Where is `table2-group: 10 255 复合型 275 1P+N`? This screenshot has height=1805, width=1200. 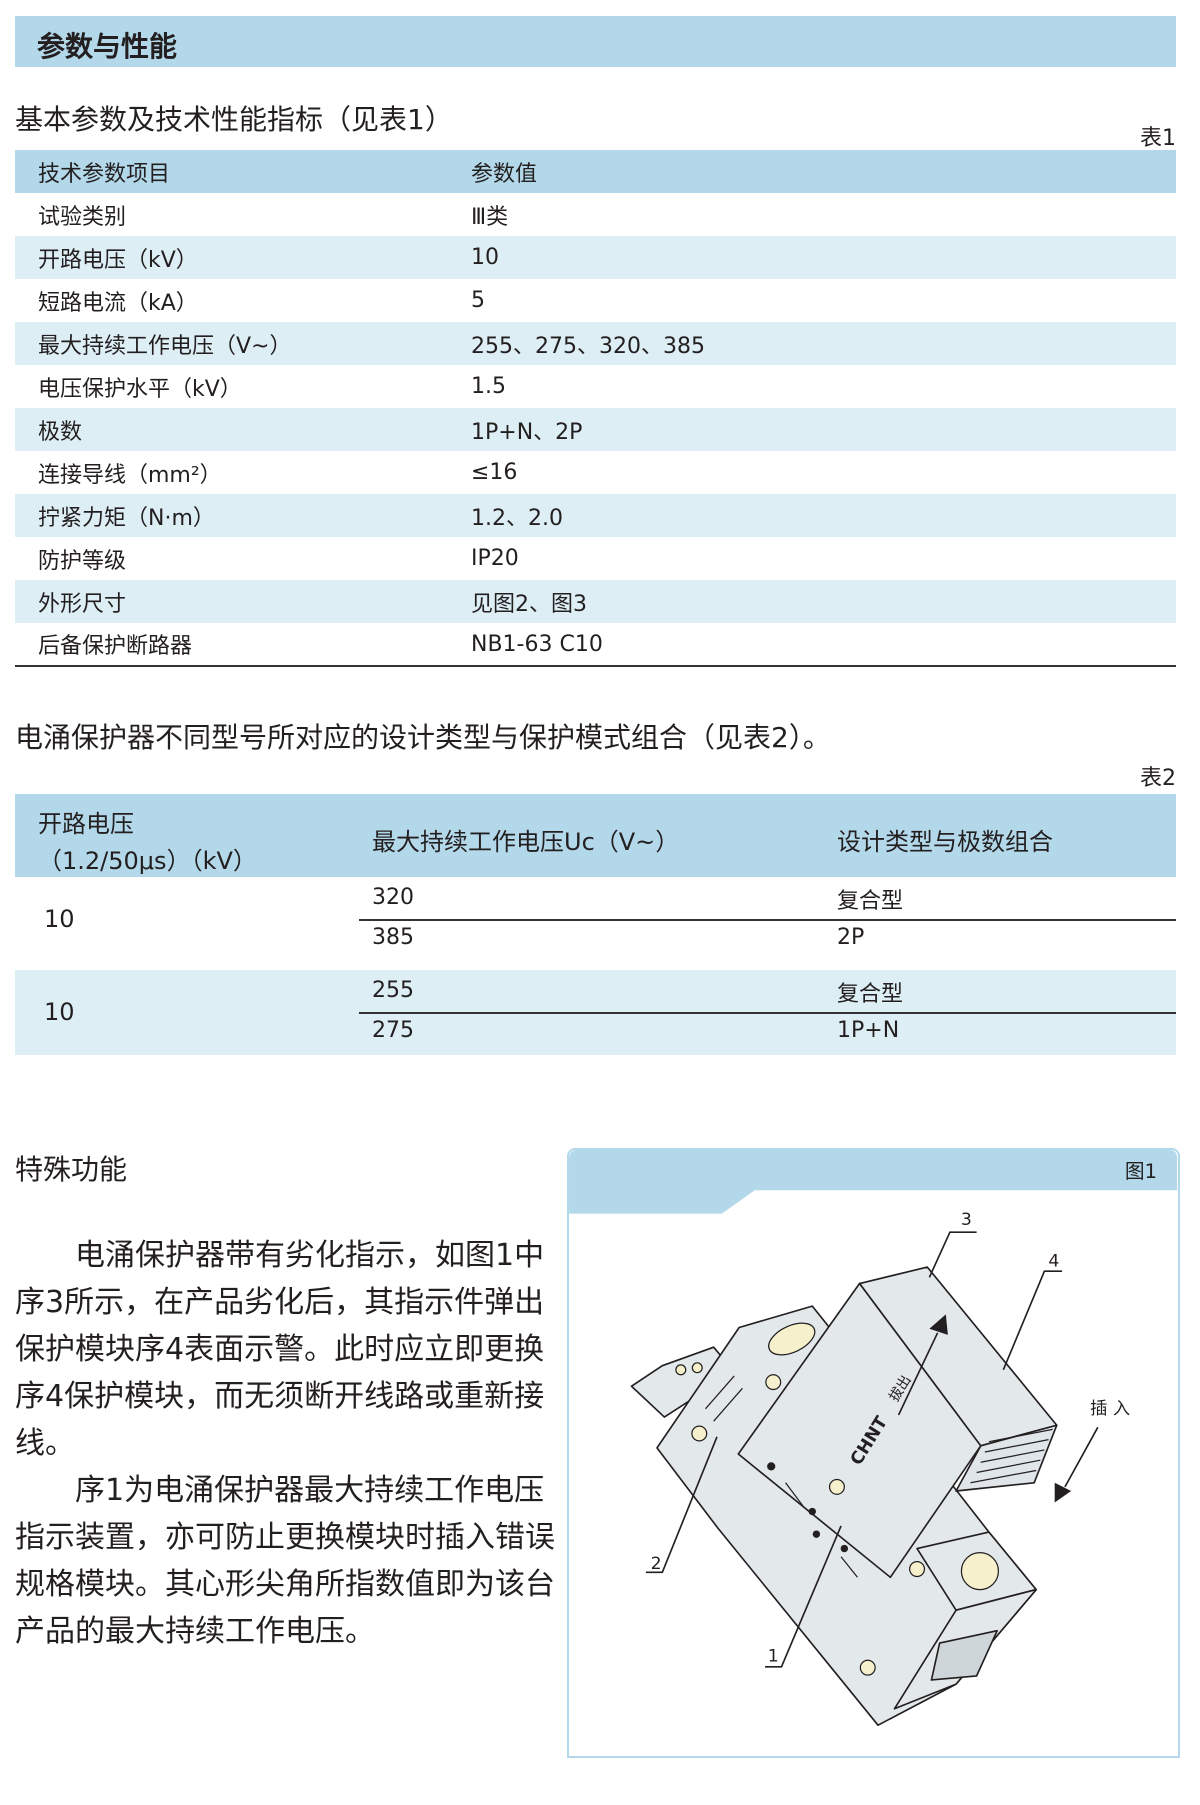
table2-group: 10 255 复合型 275 1P+N is located at coordinates (595, 1012).